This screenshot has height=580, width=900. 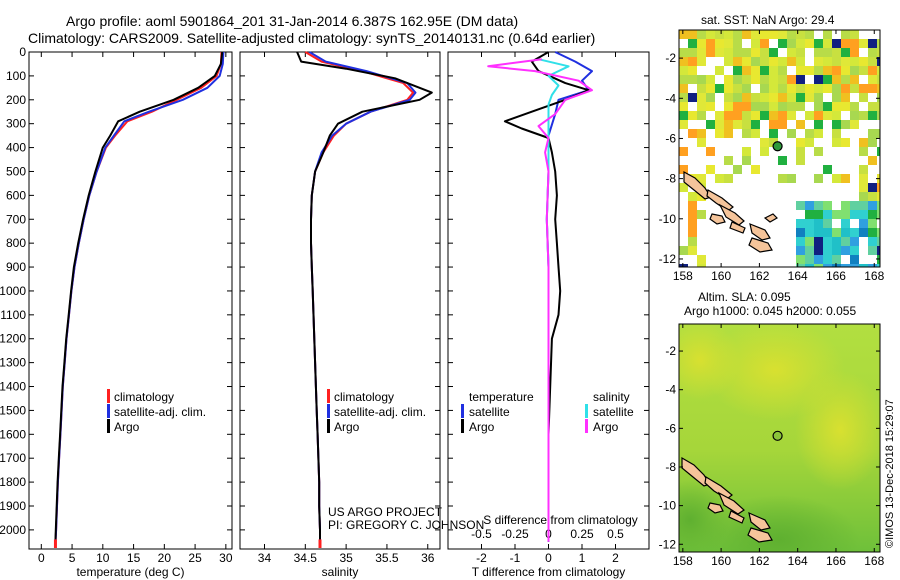 What do you see at coordinates (704, 516) in the screenshot?
I see `sla-low-region` at bounding box center [704, 516].